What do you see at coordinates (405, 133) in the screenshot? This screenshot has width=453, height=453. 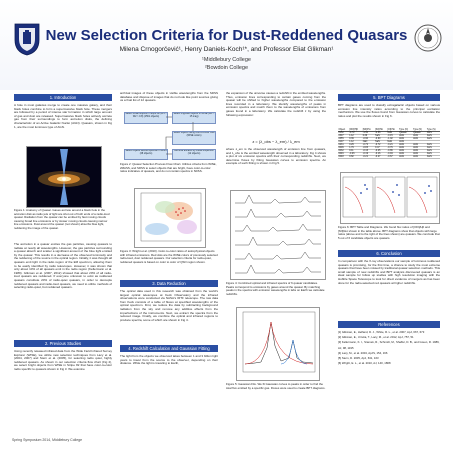 I see `bpt-table-cell: Quasar` at bounding box center [405, 133].